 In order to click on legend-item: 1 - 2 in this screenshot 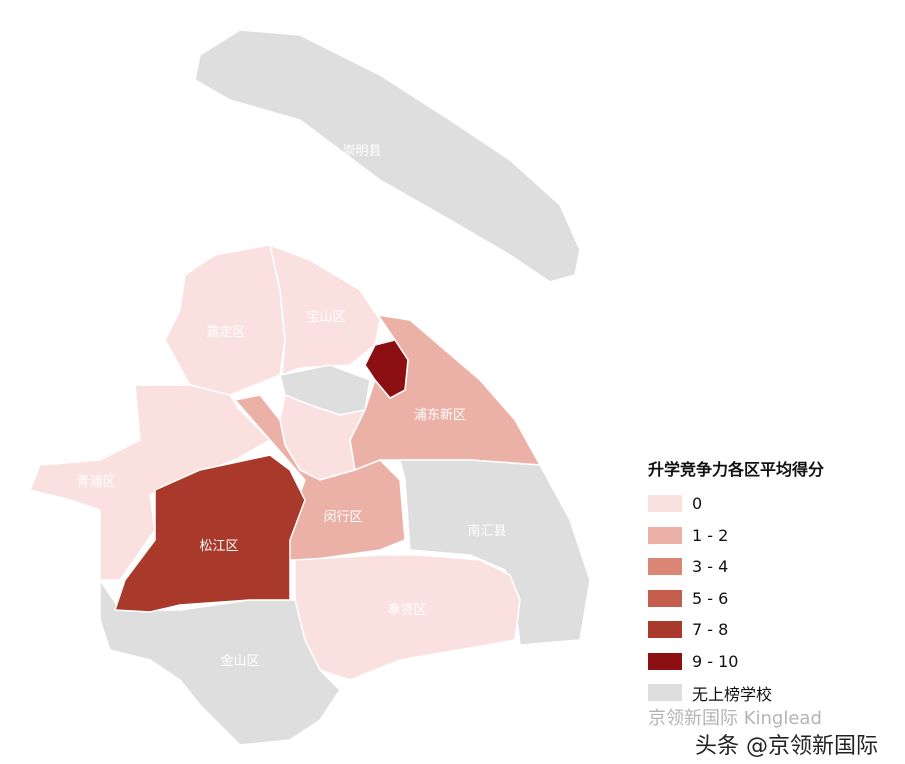, I will do `click(736, 536)`.